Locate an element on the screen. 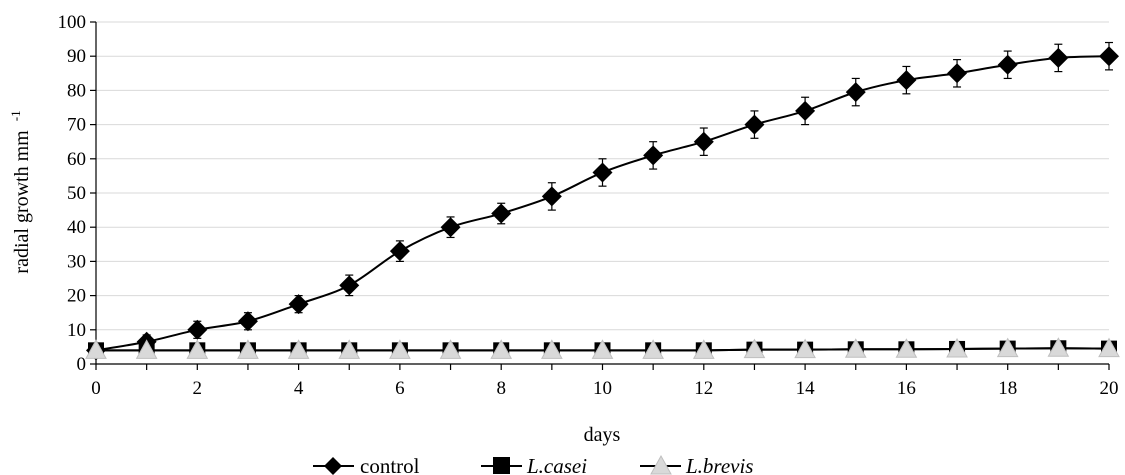 This screenshot has width=1125, height=475. legend-item-lbrevis: L.brevis is located at coordinates (696, 464).